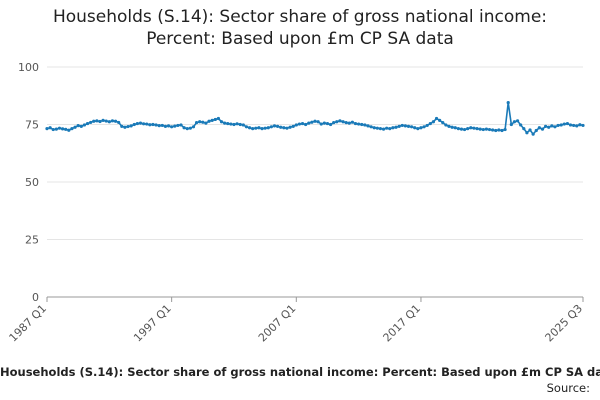 The image size is (600, 400). I want to click on x-tick-label: 2025 Q3, so click(564, 323).